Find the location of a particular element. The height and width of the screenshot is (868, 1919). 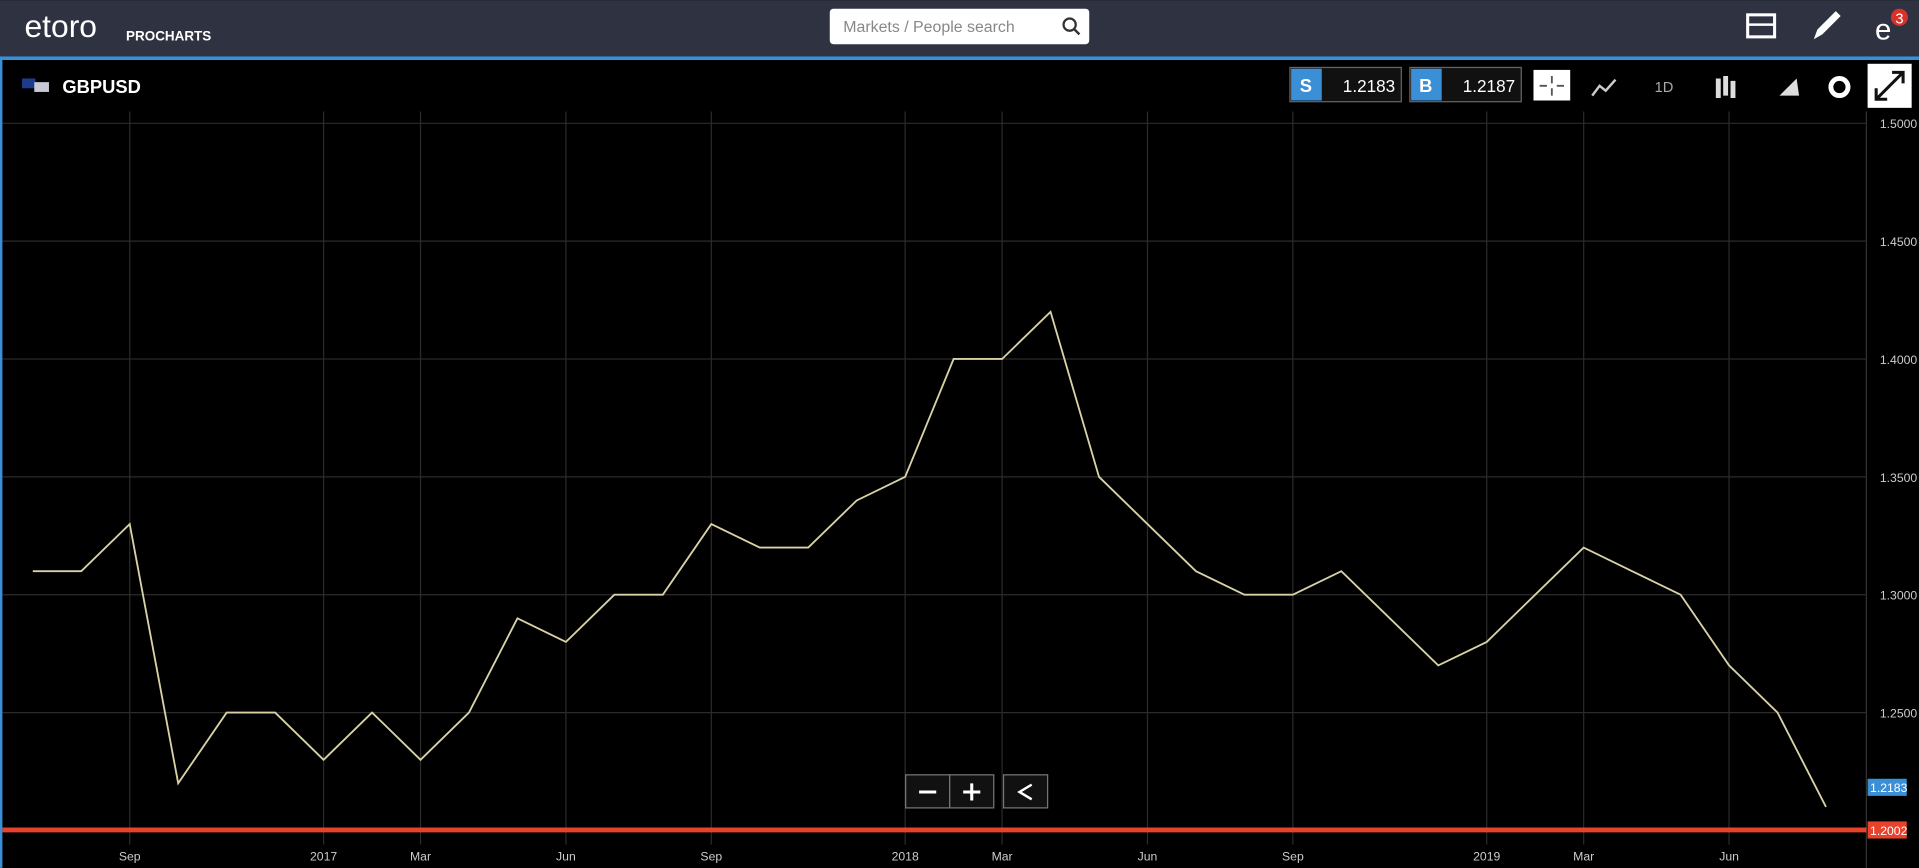

drawing-tools-button is located at coordinates (1789, 87).